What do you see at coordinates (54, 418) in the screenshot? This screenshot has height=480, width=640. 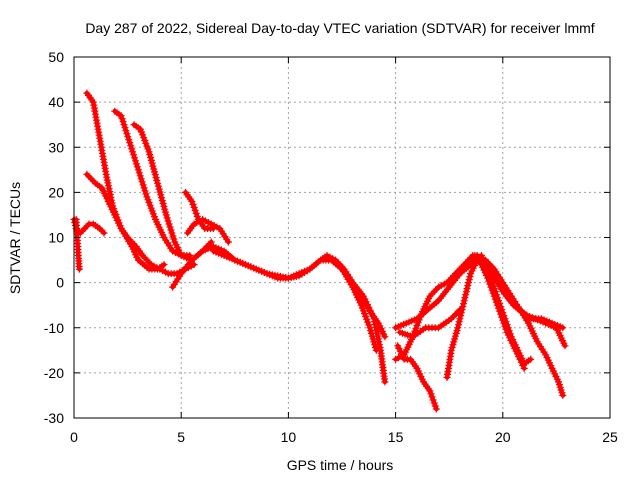 I see `y-tick-label: -30` at bounding box center [54, 418].